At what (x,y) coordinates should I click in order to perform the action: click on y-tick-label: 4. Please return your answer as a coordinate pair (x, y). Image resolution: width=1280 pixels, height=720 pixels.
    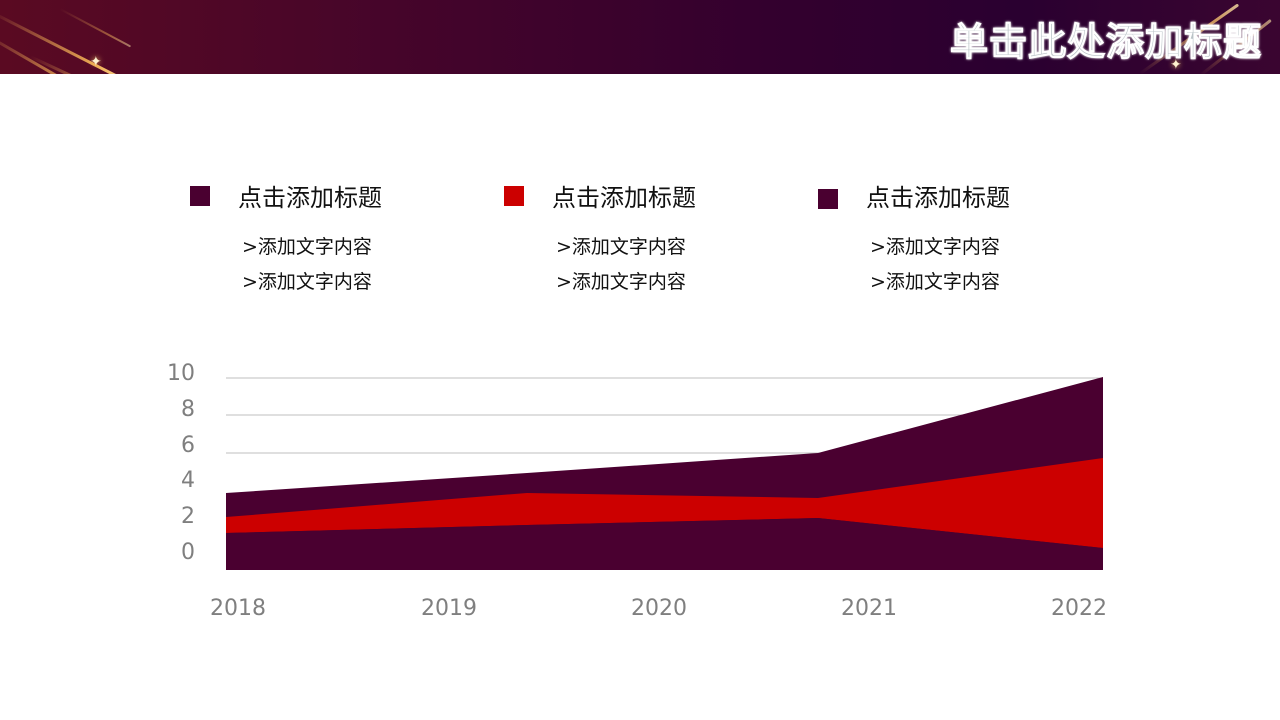
    Looking at the image, I should click on (188, 480).